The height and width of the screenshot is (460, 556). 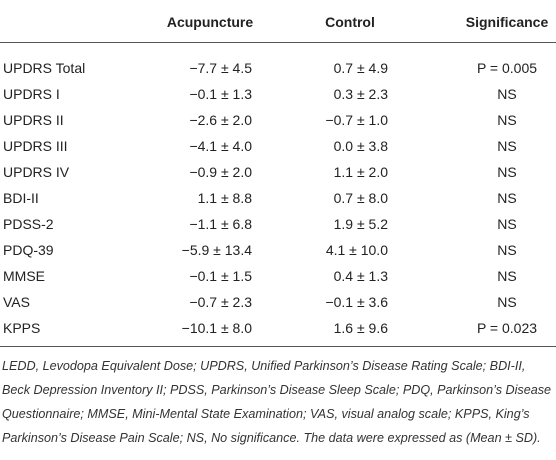 What do you see at coordinates (220, 94) in the screenshot?
I see `table-cell: −0.1 ± 1.3` at bounding box center [220, 94].